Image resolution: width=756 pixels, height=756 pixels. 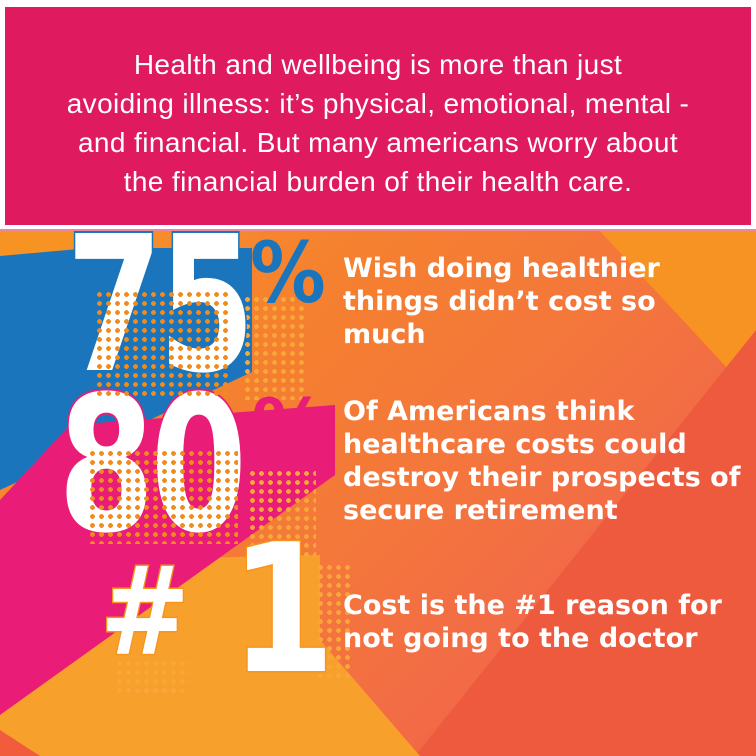 What do you see at coordinates (288, 276) in the screenshot?
I see `stat-75-percent: %` at bounding box center [288, 276].